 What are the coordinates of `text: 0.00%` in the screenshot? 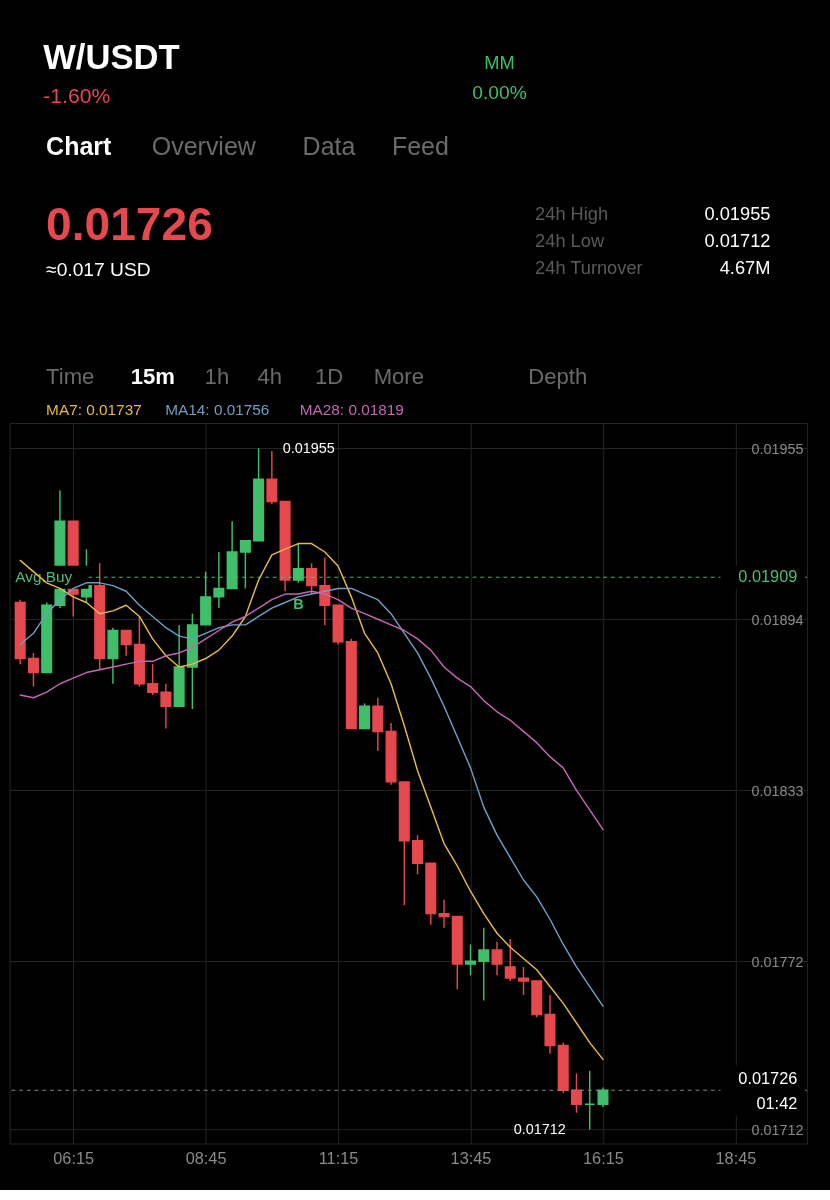 It's located at (499, 93).